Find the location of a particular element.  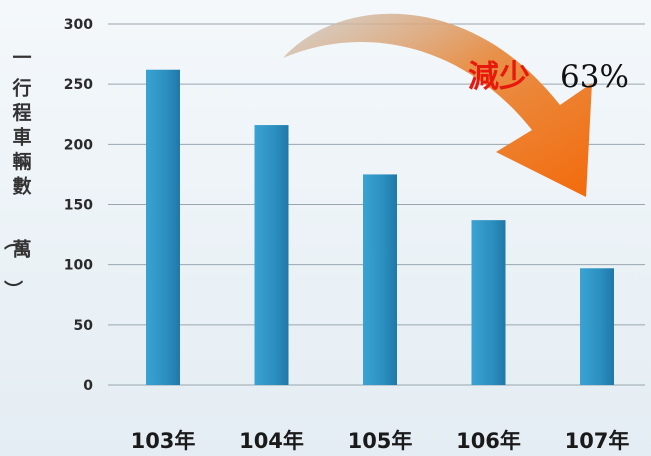

x-axis-categories: 103年 104年 105年 106年 107年 is located at coordinates (380, 441).